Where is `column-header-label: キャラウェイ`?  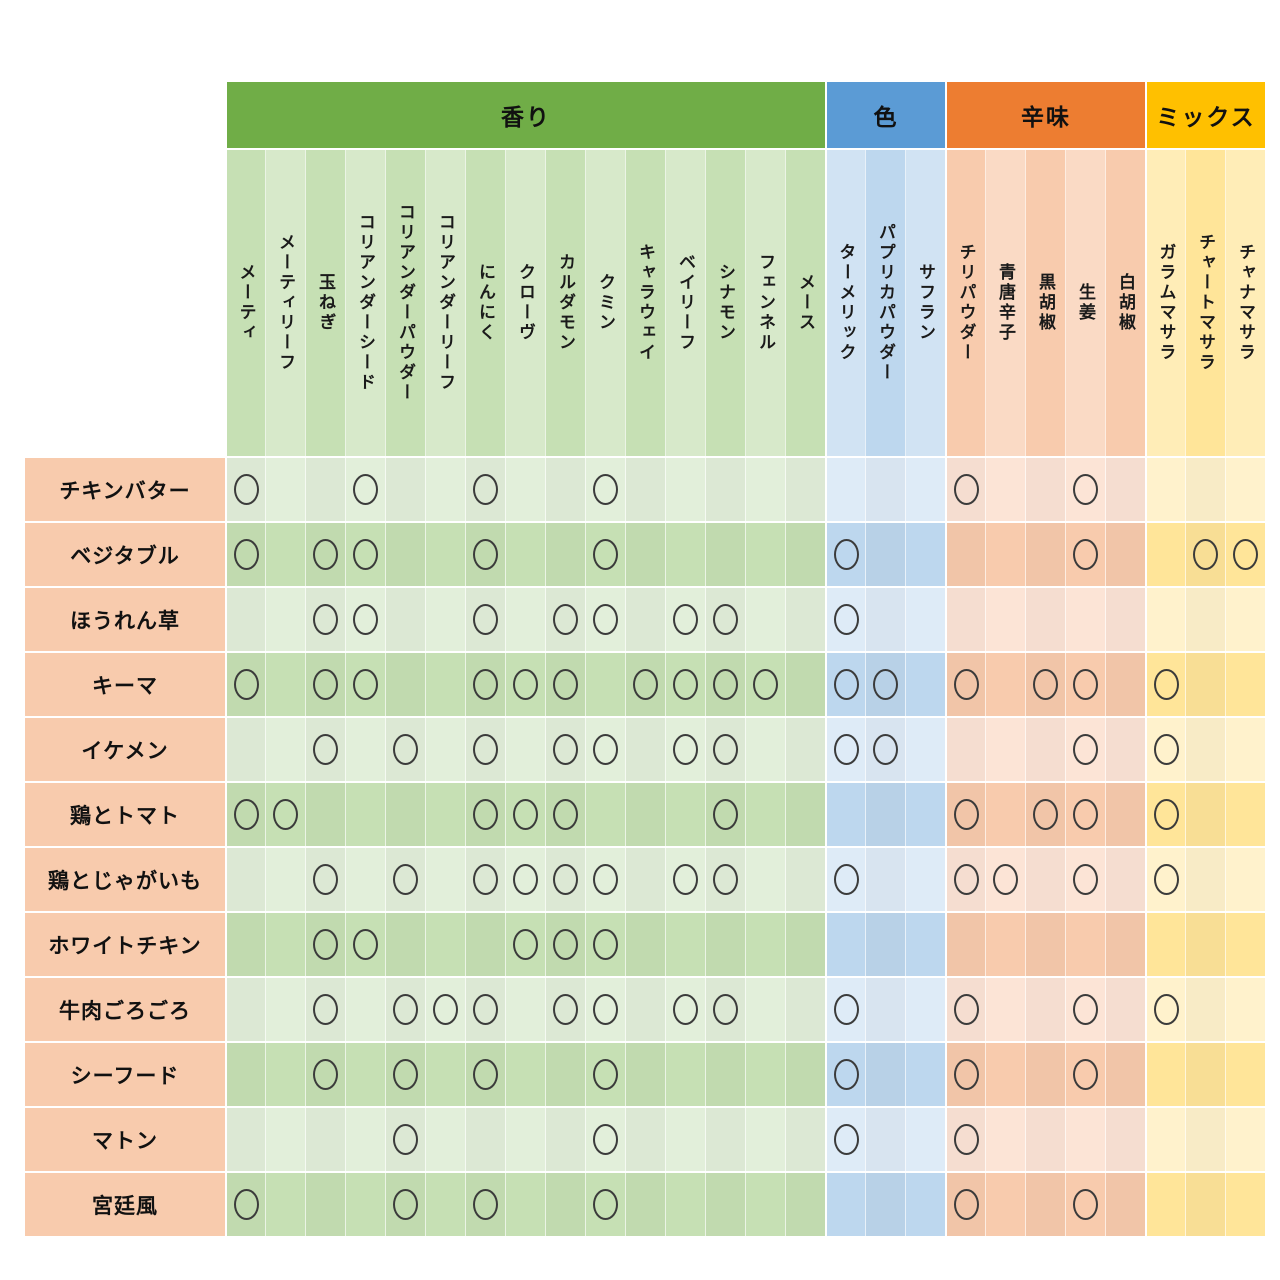
column-header-label: キャラウェイ is located at coordinates (645, 303).